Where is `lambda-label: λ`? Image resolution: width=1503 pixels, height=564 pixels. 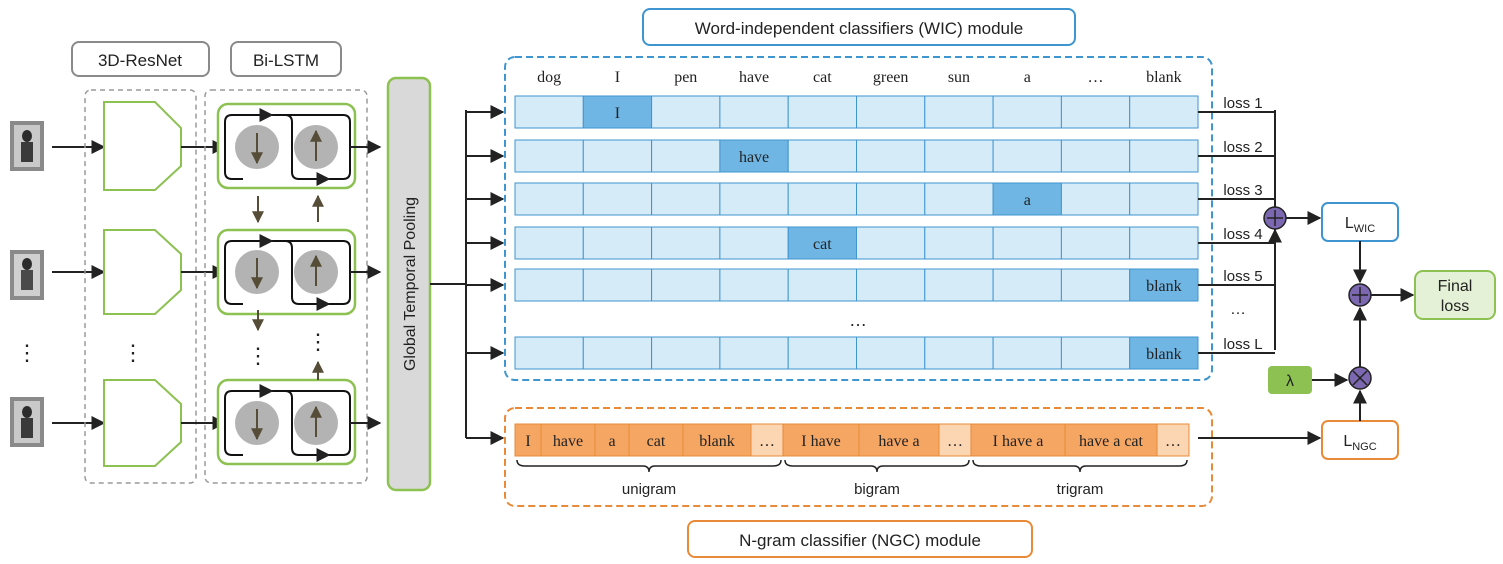 lambda-label: λ is located at coordinates (1290, 381).